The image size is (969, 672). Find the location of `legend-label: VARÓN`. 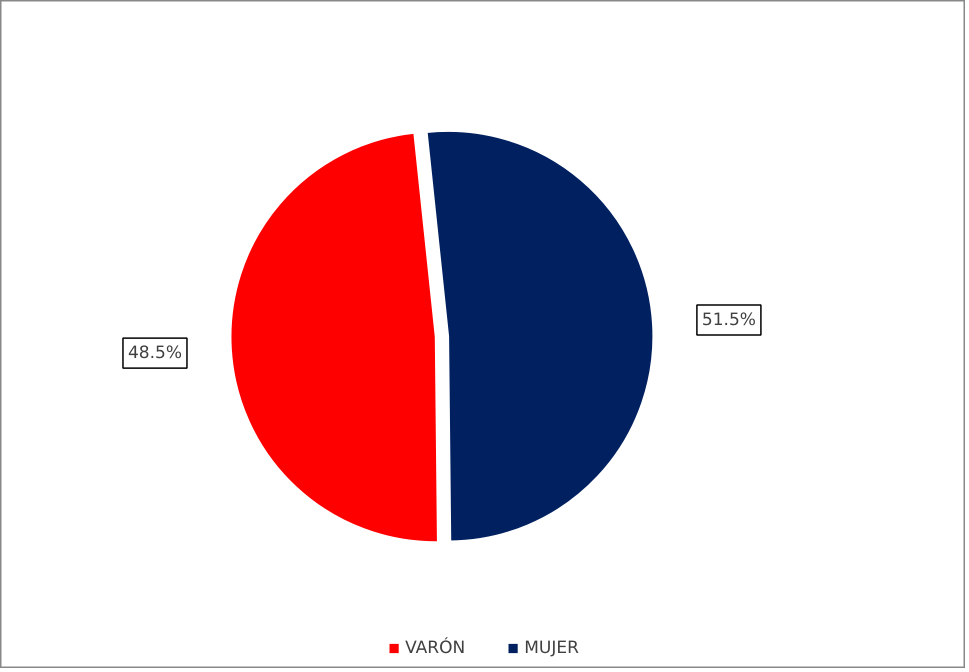

legend-label: VARÓN is located at coordinates (435, 648).